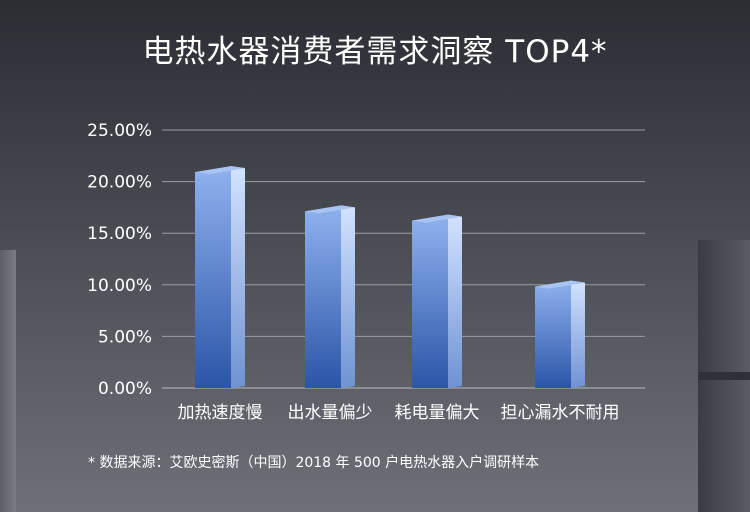 This screenshot has width=750, height=512. What do you see at coordinates (125, 389) in the screenshot?
I see `y-tick-label: 0.00%` at bounding box center [125, 389].